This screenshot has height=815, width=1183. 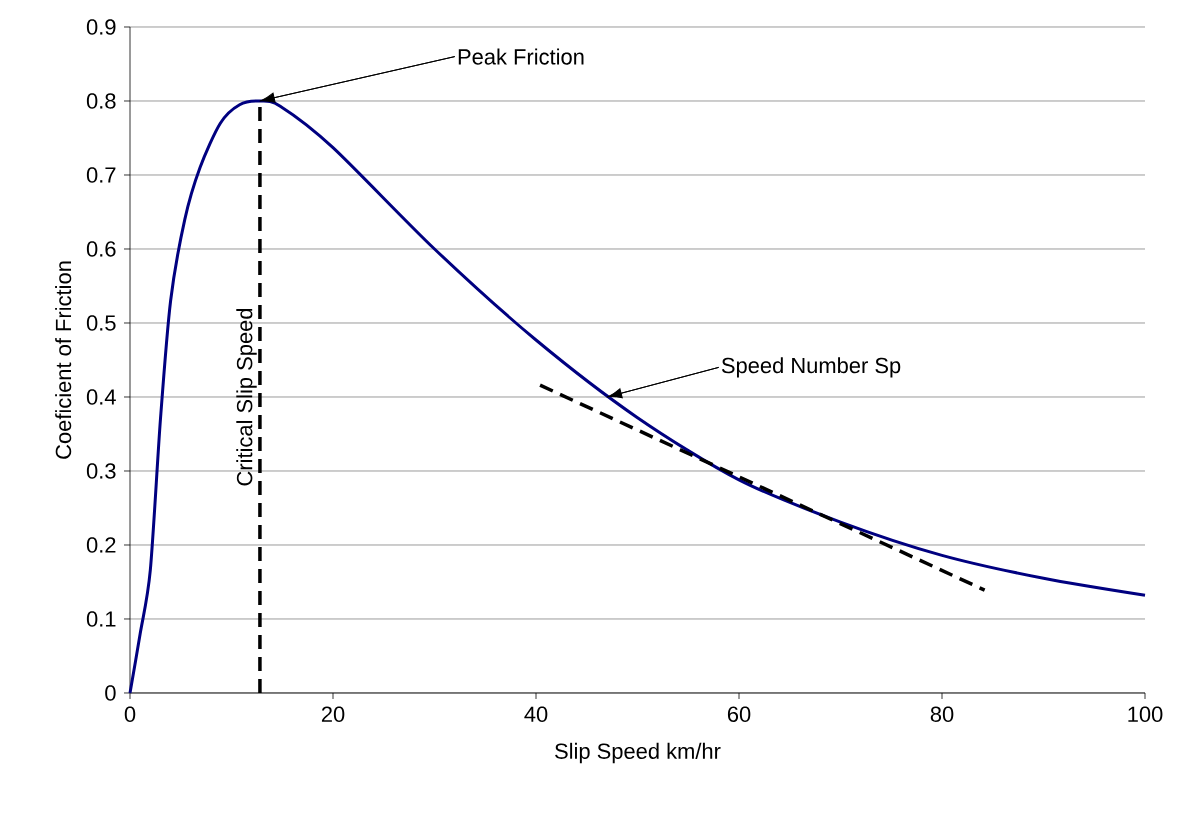 I want to click on annotation: Peak Friction, so click(x=521, y=56).